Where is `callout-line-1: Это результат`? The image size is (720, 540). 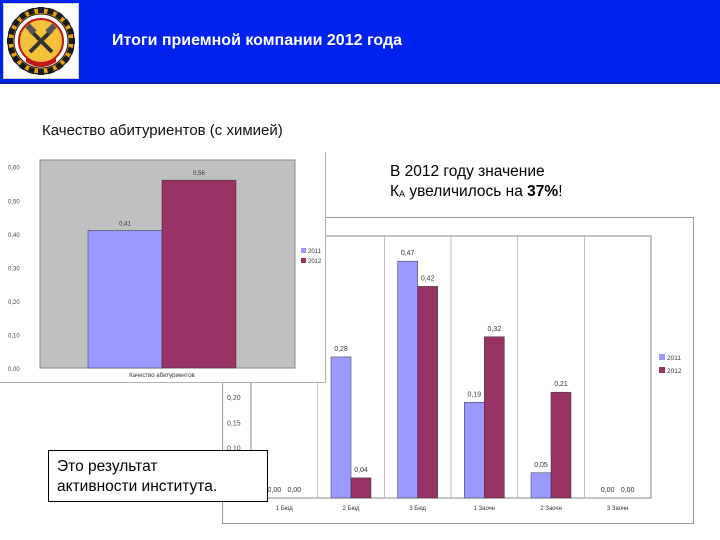
callout-line-1: Это результат is located at coordinates (107, 466).